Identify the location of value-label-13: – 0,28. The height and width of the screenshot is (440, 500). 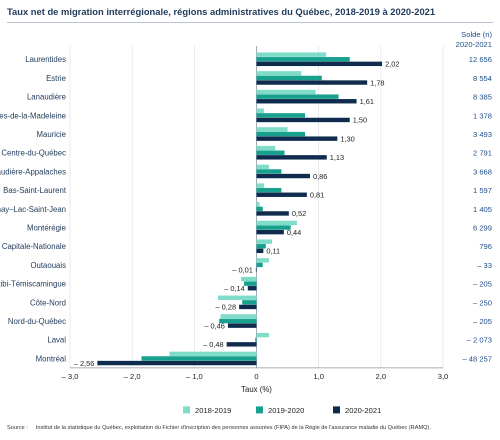
(226, 307).